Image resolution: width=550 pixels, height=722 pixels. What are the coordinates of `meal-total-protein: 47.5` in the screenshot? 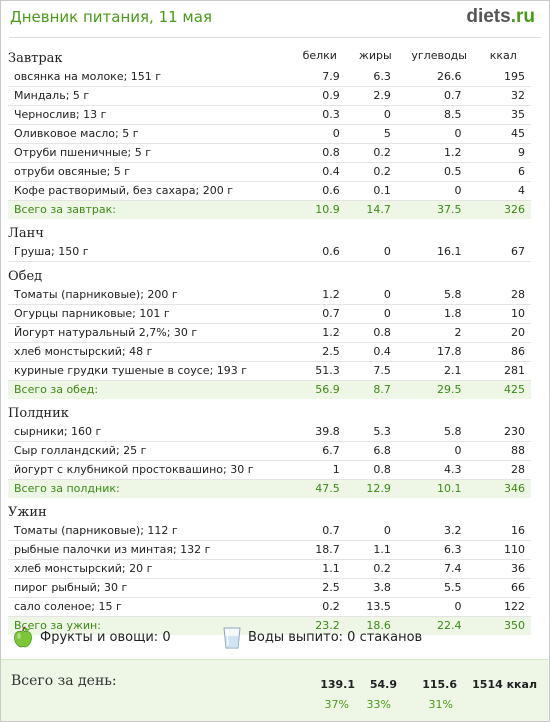 It's located at (319, 488).